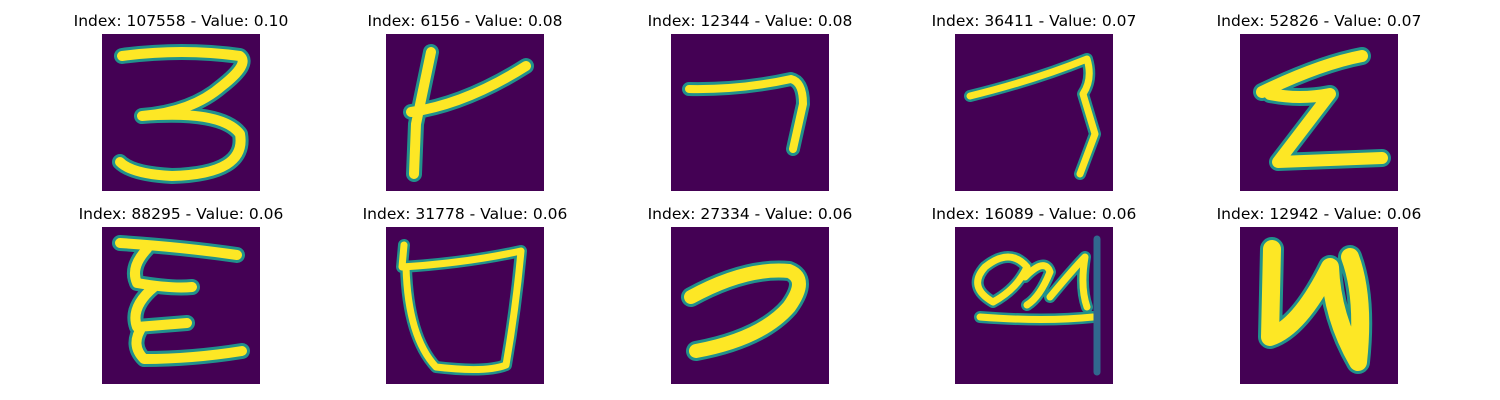 This screenshot has width=1500, height=400. Describe the element at coordinates (465, 21) in the screenshot. I see `panel-title: Index: 6156 - Value: 0.08` at that location.